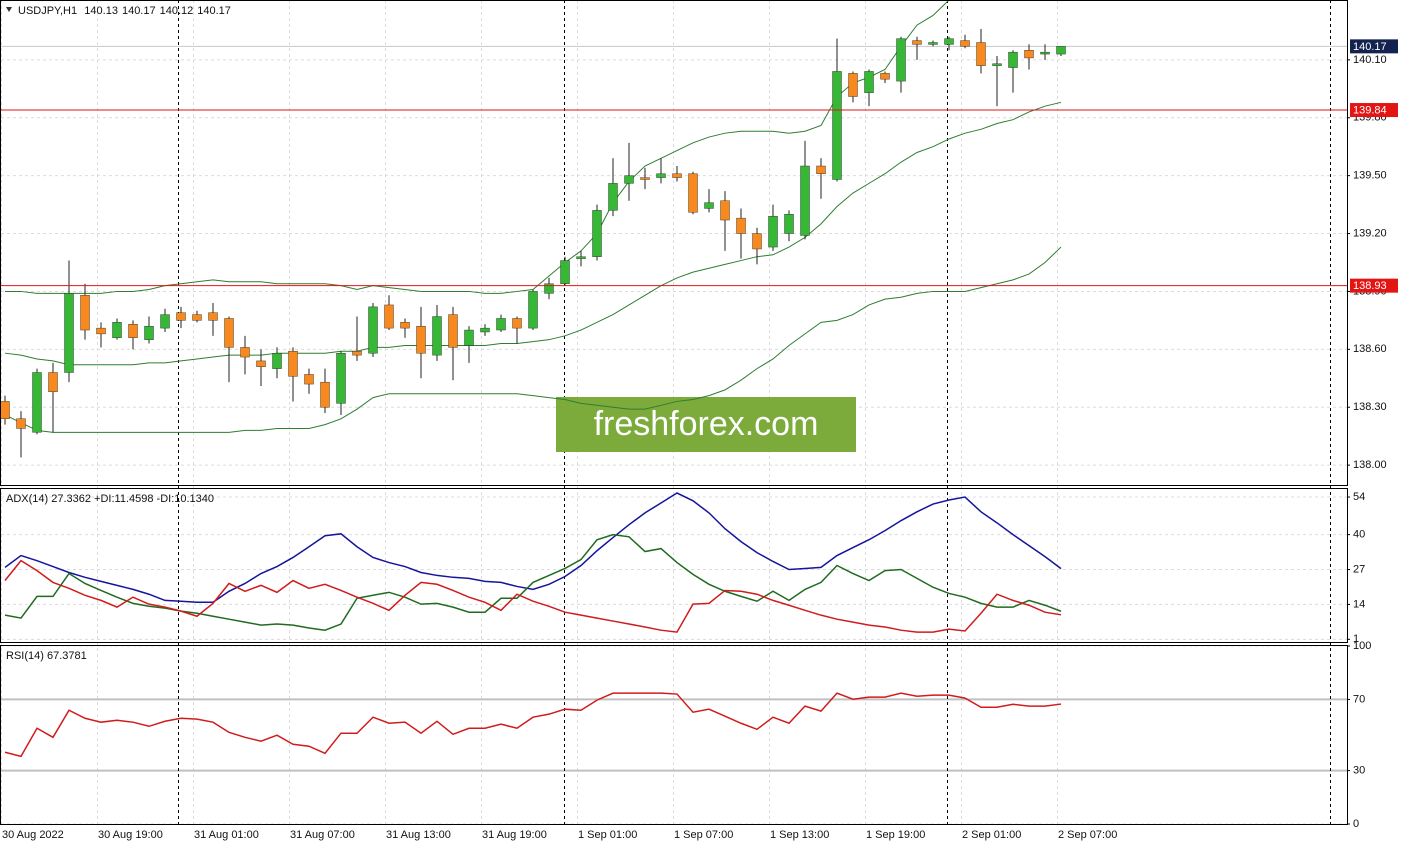 This screenshot has width=1408, height=847. Describe the element at coordinates (110, 499) in the screenshot. I see `indicator-title: ADX(14) 27.3362 +DI:11.4598 -DI:10.1340` at that location.